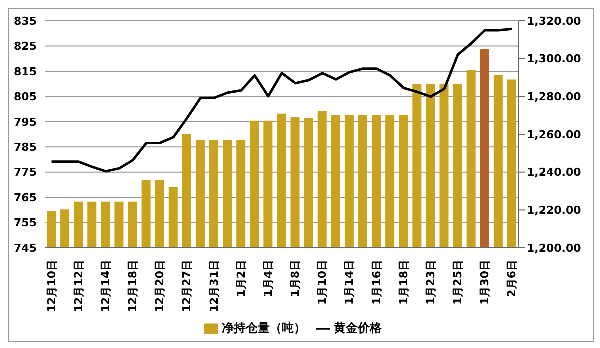 Image resolution: width=600 pixels, height=348 pixels. What do you see at coordinates (25, 197) in the screenshot?
I see `y-tick-label: 765` at bounding box center [25, 197].